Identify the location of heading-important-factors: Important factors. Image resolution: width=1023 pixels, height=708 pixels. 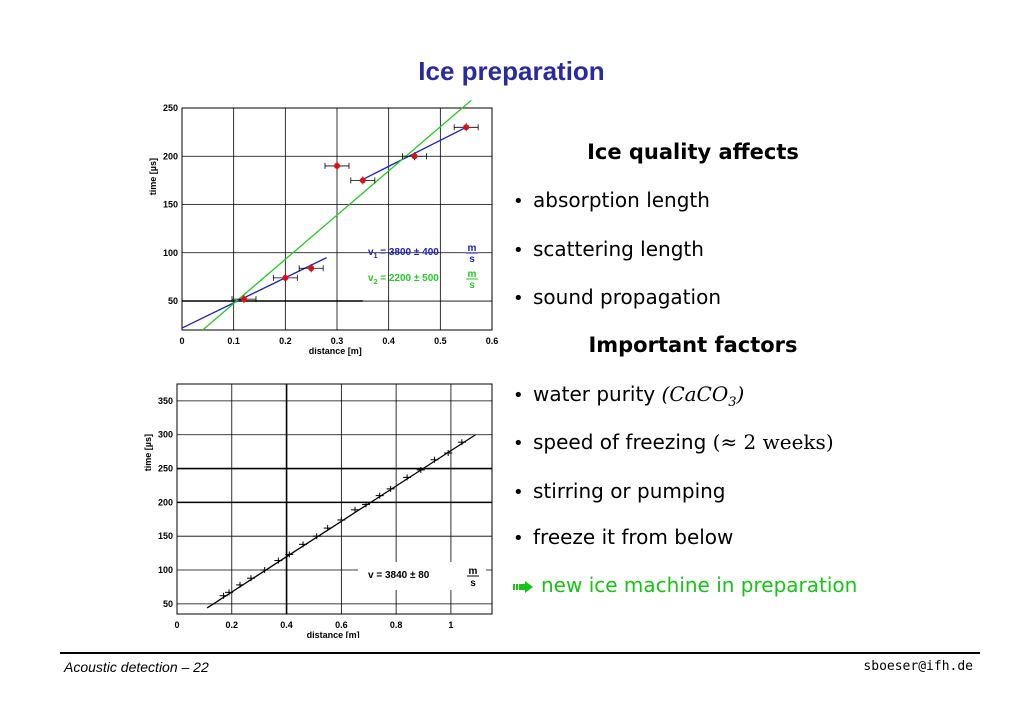
(693, 345).